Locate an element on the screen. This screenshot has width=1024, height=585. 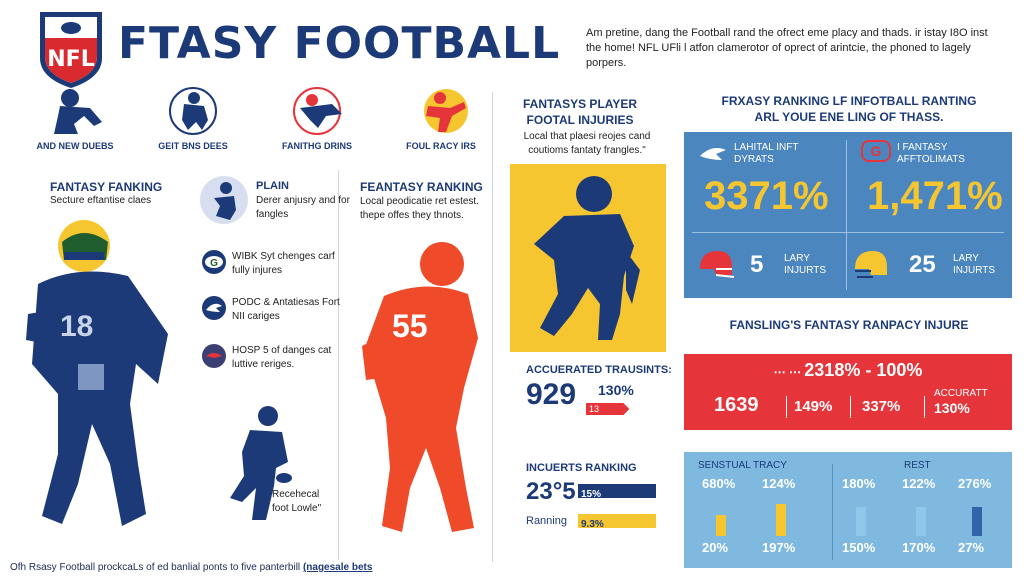
bird-logo-icon is located at coordinates (713, 154).